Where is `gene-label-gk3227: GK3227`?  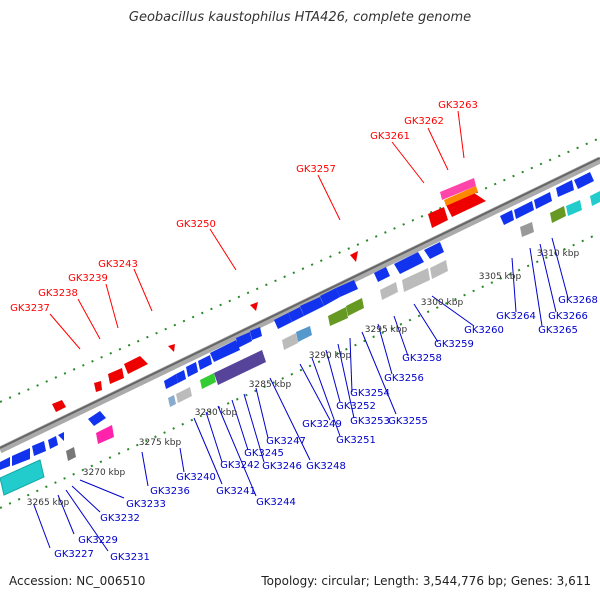 gene-label-gk3227: GK3227 is located at coordinates (74, 554).